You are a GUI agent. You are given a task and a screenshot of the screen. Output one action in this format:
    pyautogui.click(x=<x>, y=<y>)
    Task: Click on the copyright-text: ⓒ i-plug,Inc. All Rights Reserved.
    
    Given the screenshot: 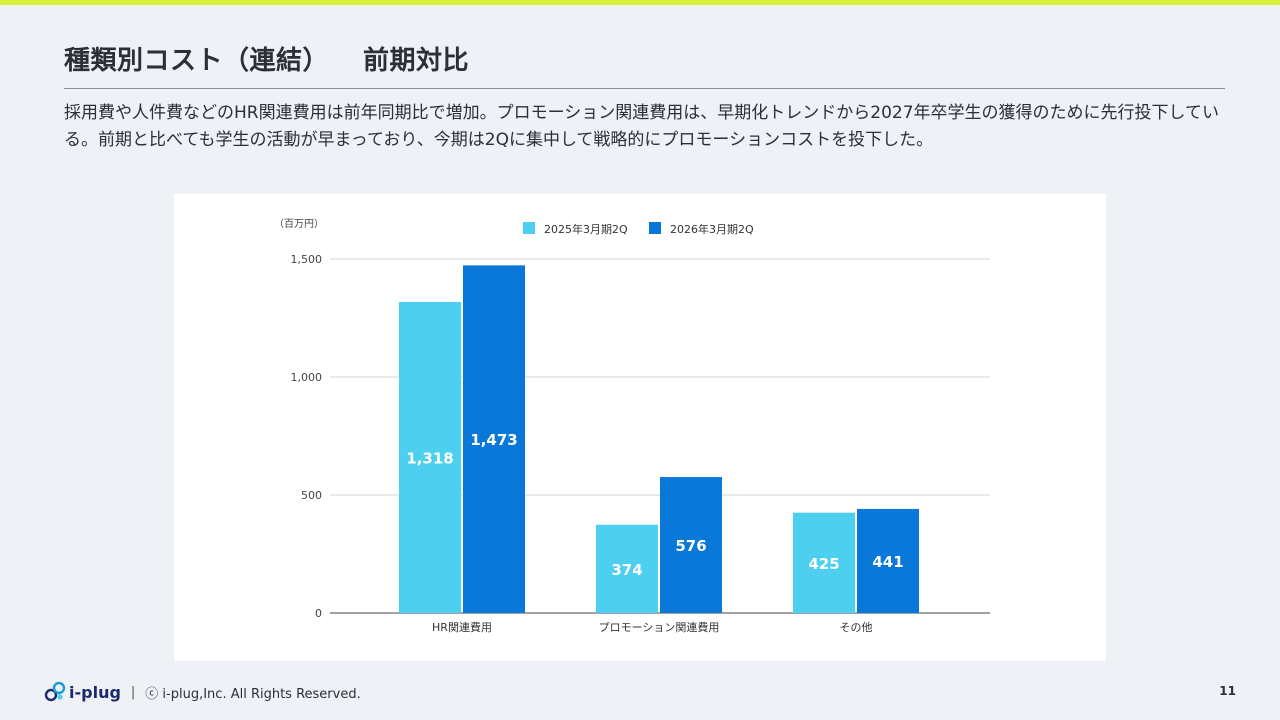 What is the action you would take?
    pyautogui.click(x=253, y=694)
    